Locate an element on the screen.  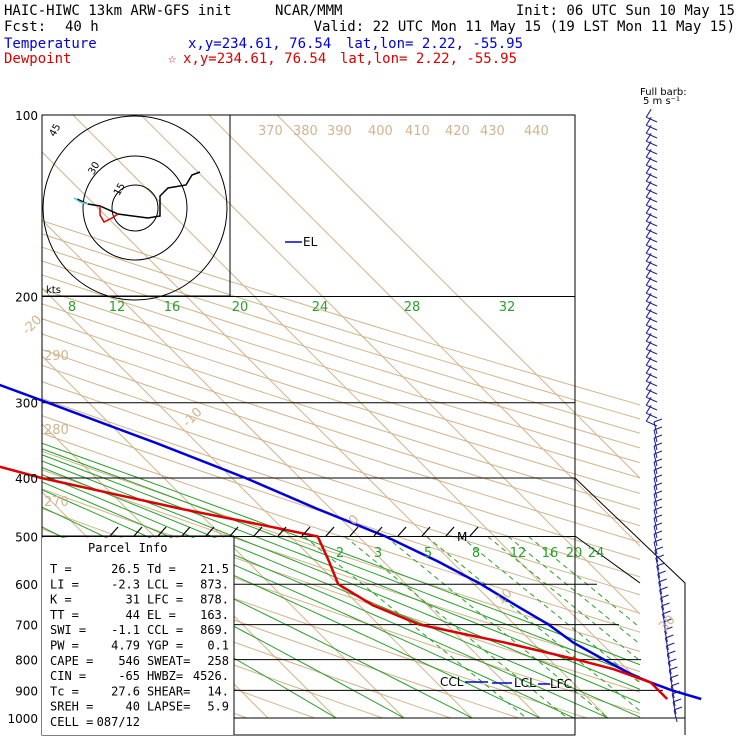
pressure-label-100: 100 is located at coordinates (26, 116).